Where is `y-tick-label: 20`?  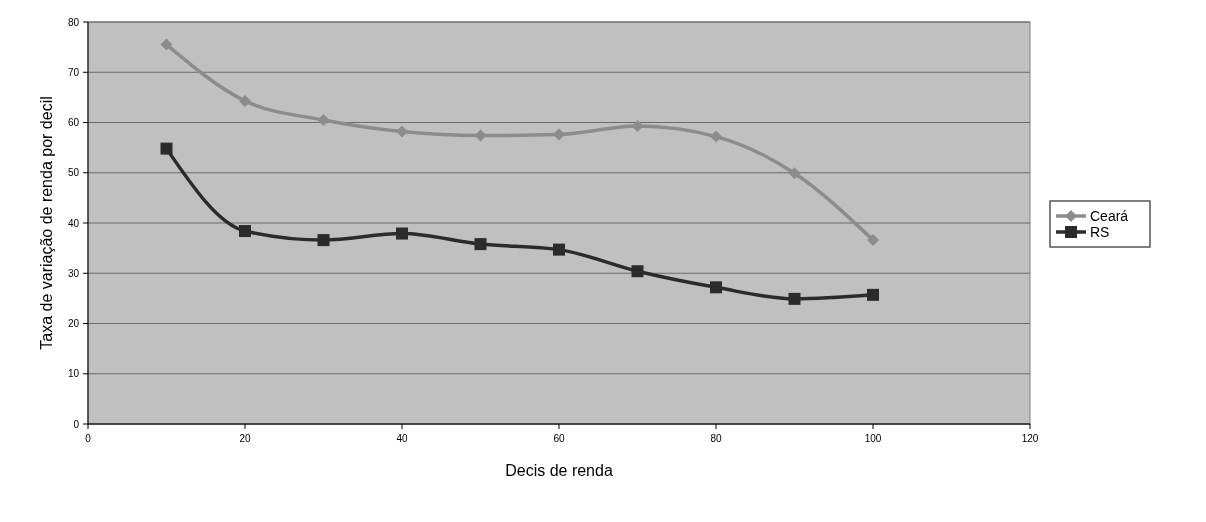 y-tick-label: 20 is located at coordinates (73, 323).